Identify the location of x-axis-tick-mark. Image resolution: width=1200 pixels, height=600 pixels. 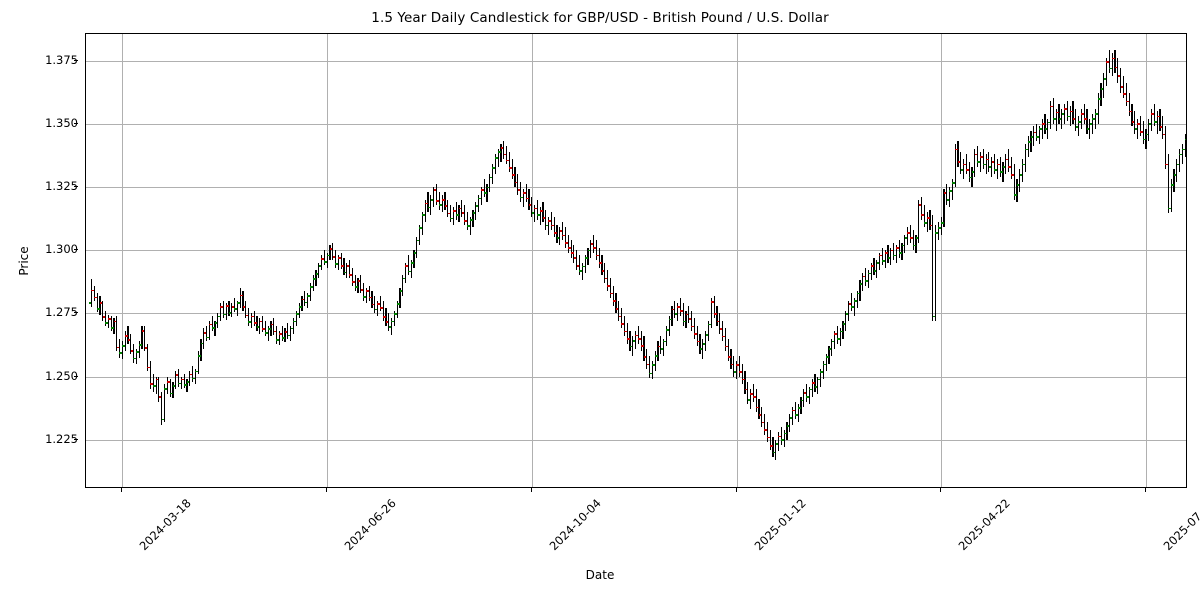
(941, 490).